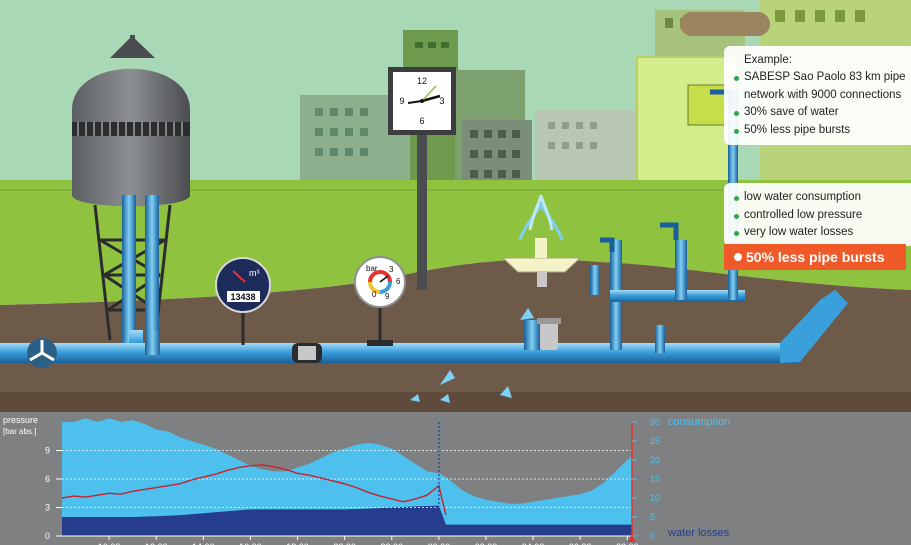  What do you see at coordinates (387, 296) in the screenshot?
I see `pressure-gauge-numeral-9: 9` at bounding box center [387, 296].